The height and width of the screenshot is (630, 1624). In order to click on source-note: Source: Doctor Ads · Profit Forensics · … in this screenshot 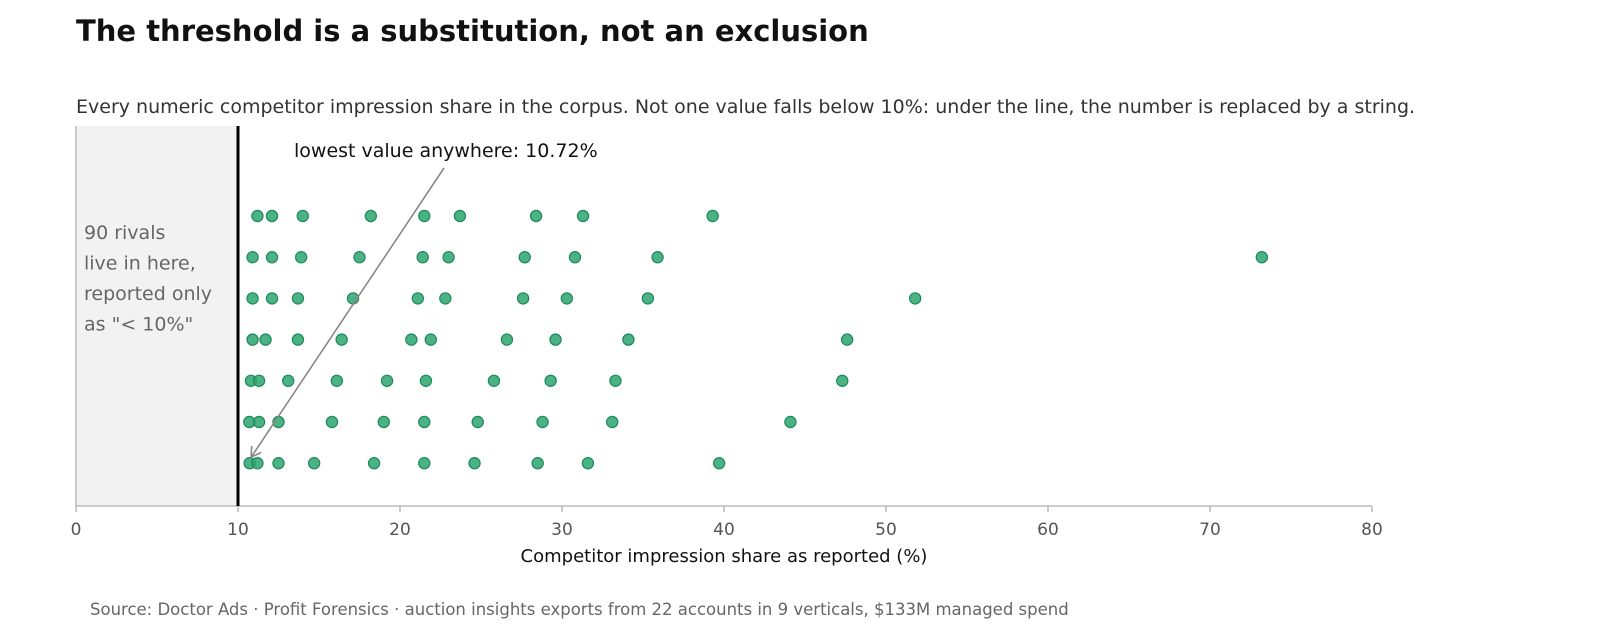, I will do `click(579, 609)`.